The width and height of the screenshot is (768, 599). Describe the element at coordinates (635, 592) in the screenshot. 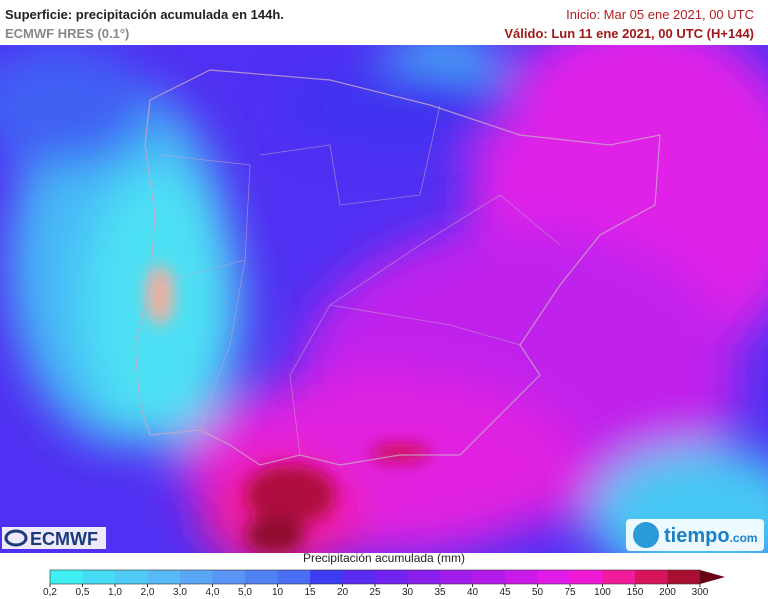

I see `colorbar-tick-label: 150` at that location.